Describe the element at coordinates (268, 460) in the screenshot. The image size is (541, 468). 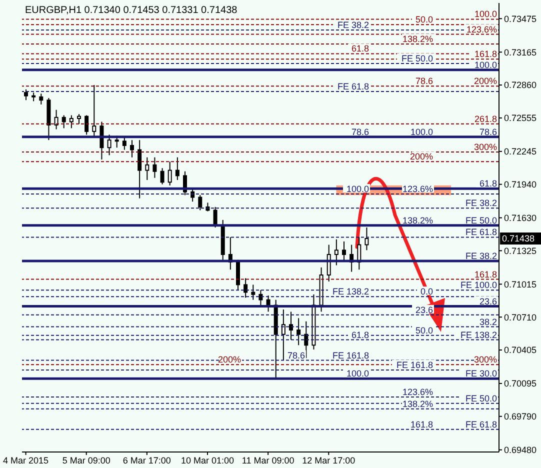
I see `x-tick-label: 11 Mar 09:00` at that location.